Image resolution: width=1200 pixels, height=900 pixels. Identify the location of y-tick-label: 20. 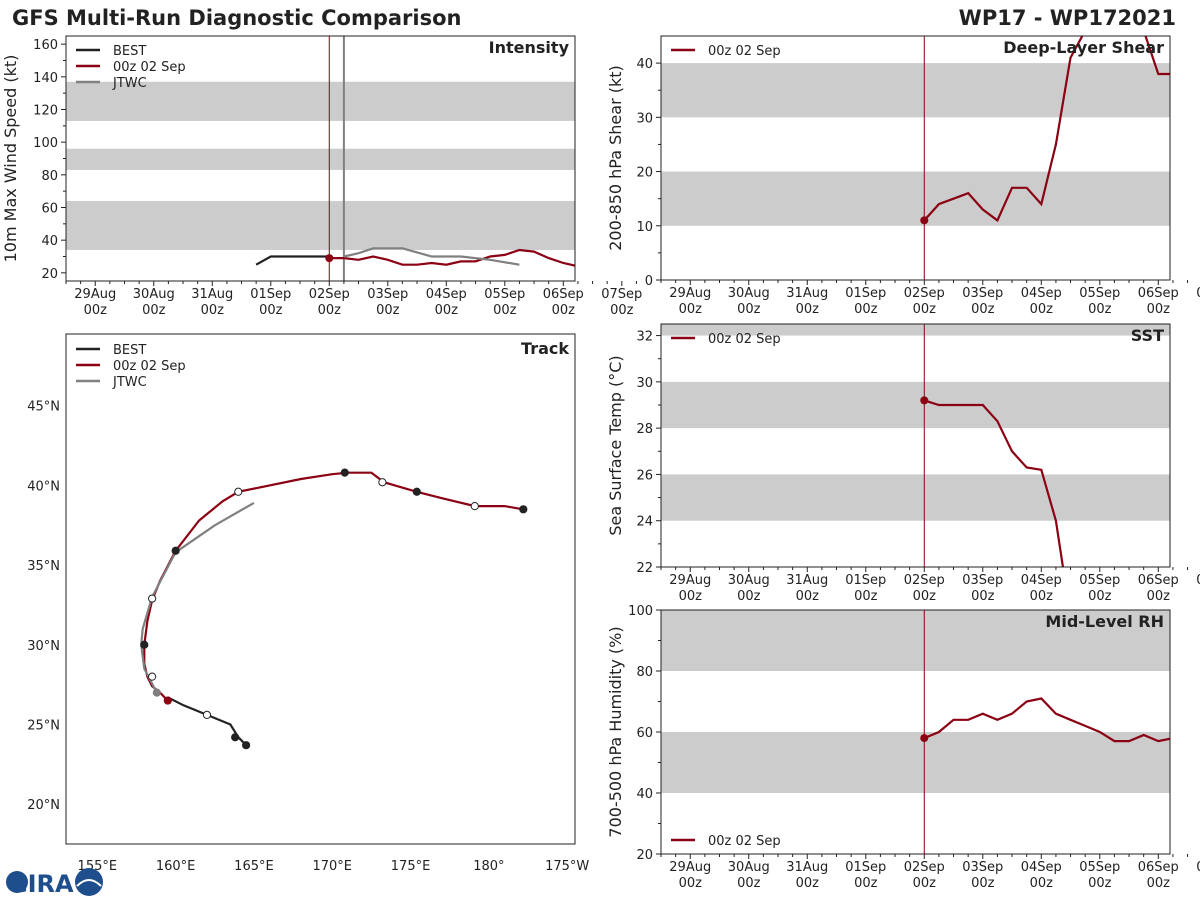
(49, 274).